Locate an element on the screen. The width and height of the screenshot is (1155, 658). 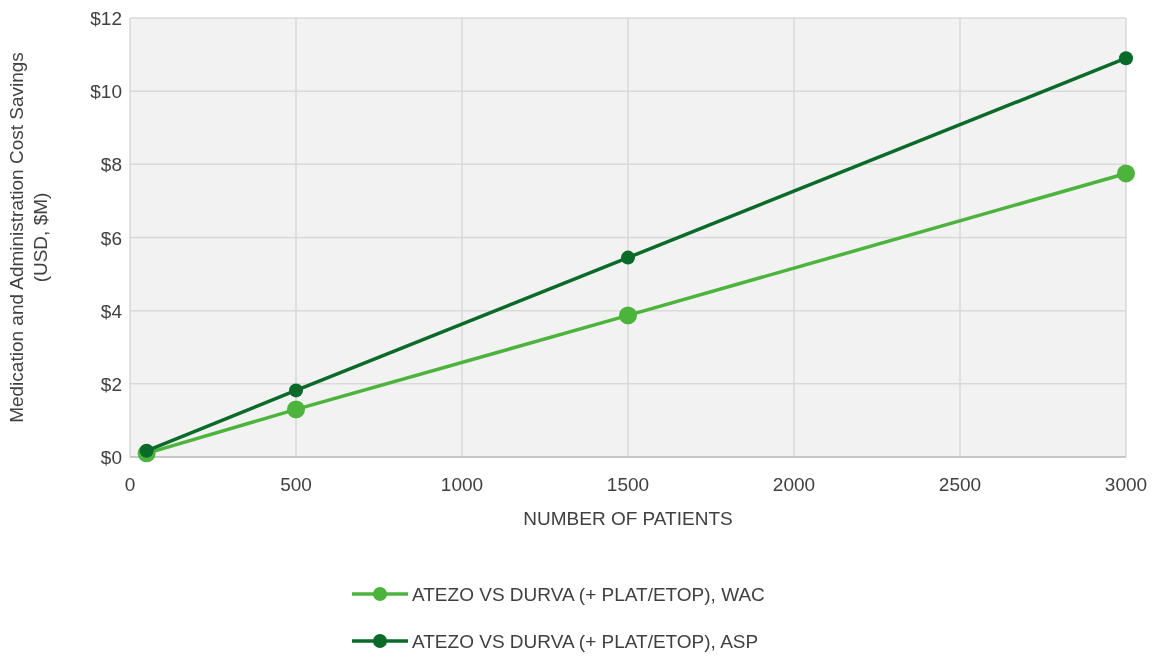
x-tick-label: 2000 is located at coordinates (794, 484).